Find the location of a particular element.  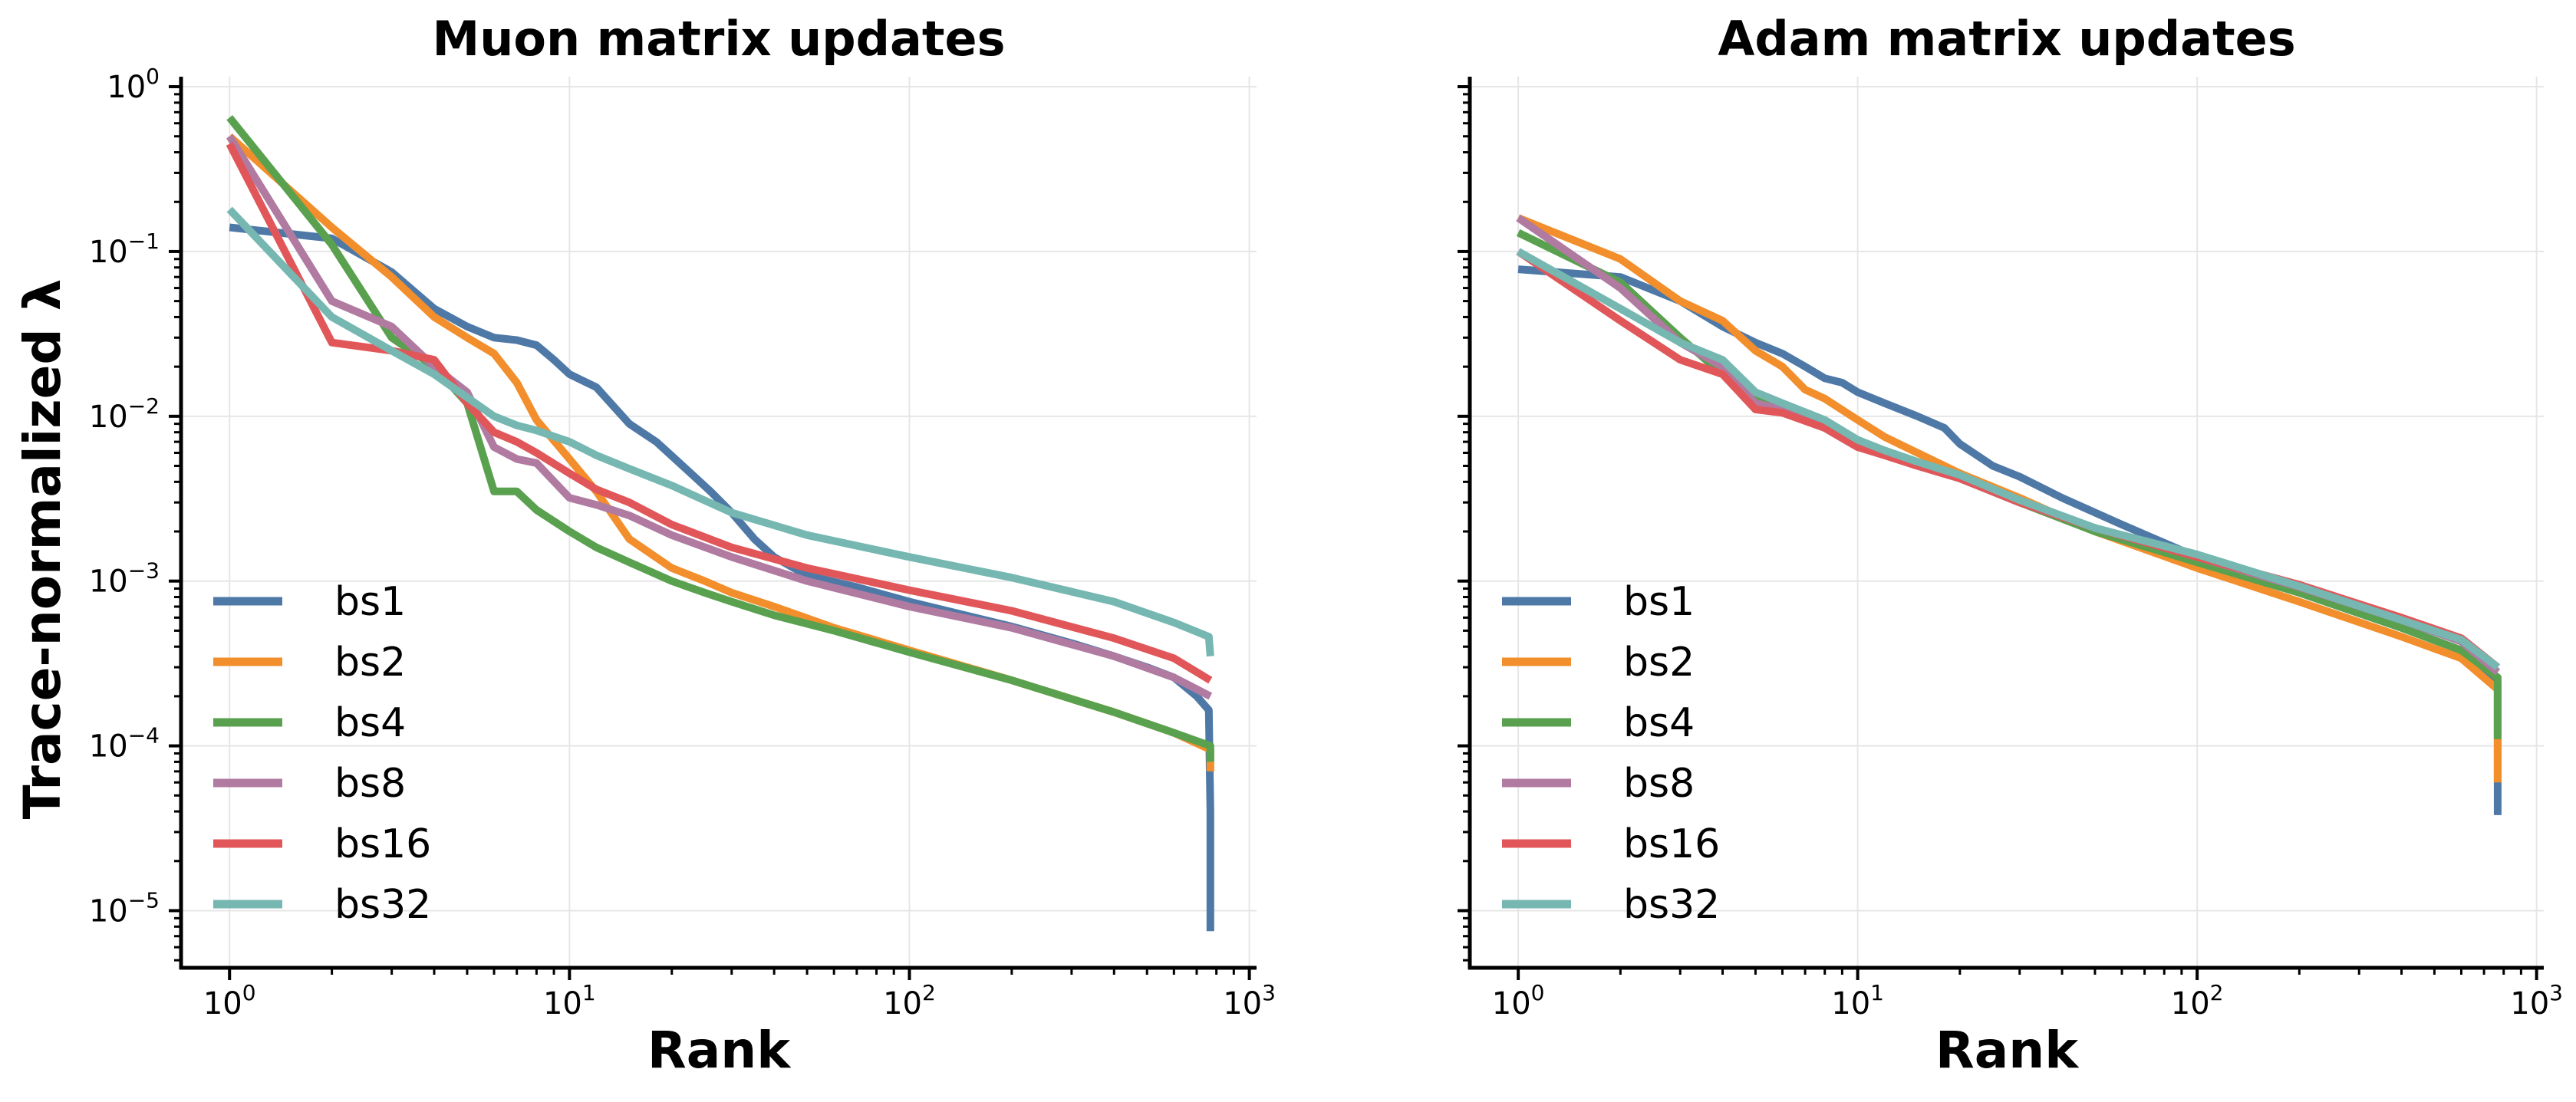

muon-chart-title: Muon matrix updates is located at coordinates (719, 39).